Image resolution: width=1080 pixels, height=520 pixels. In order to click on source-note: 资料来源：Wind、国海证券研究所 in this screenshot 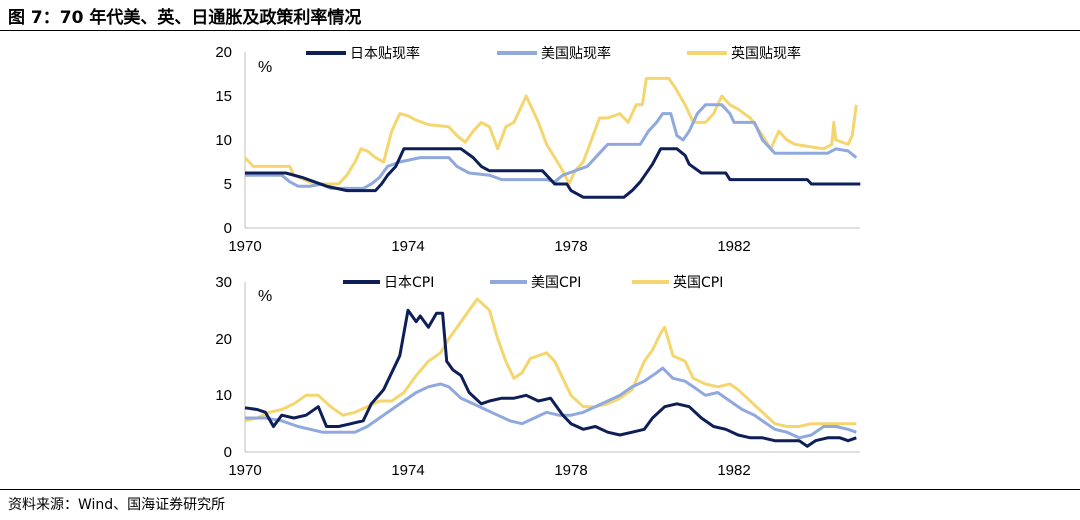, I will do `click(117, 505)`.